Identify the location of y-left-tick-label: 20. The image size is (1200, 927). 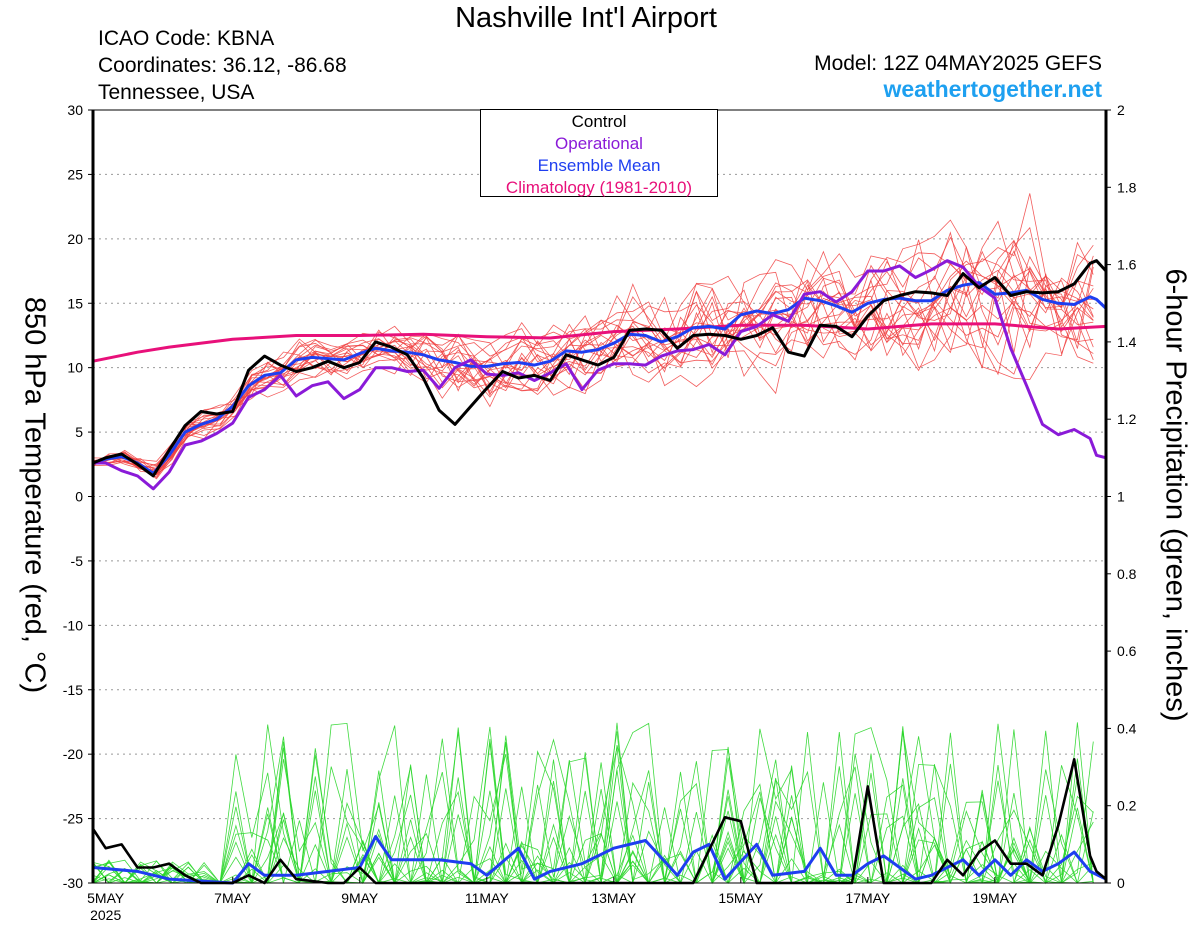
(75, 239).